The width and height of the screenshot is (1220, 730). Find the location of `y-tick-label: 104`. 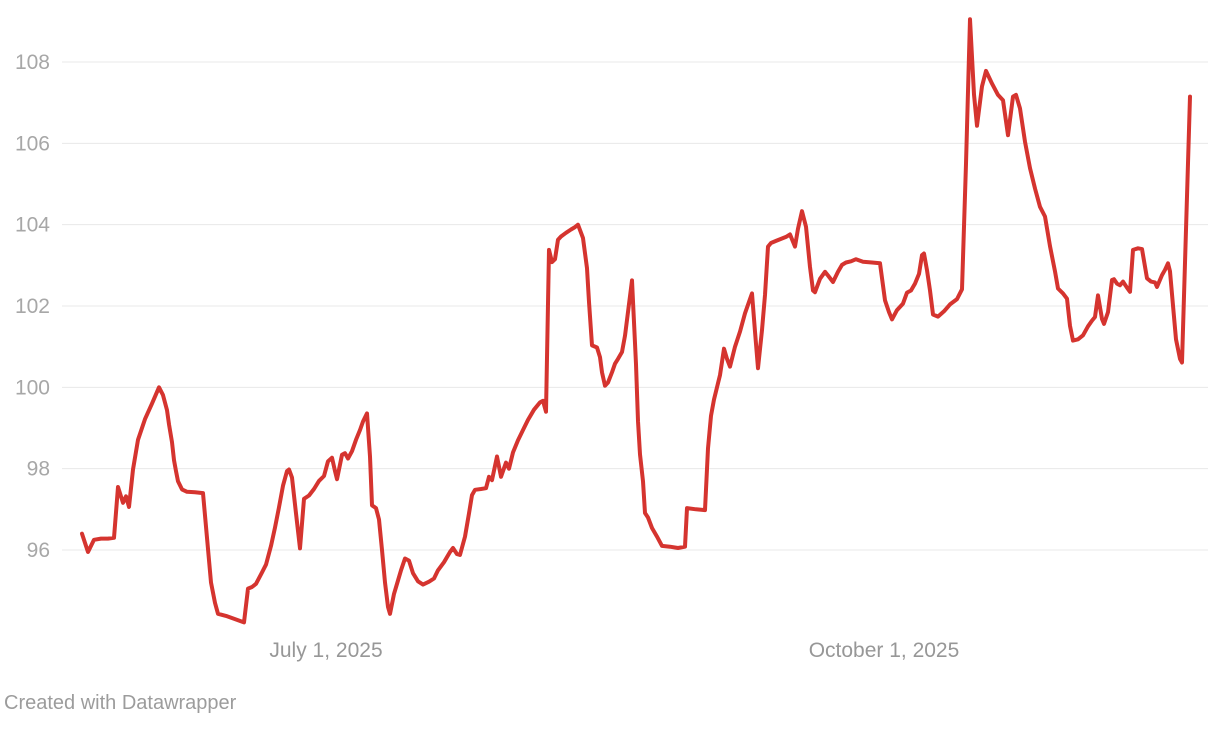

y-tick-label: 104 is located at coordinates (32, 225).